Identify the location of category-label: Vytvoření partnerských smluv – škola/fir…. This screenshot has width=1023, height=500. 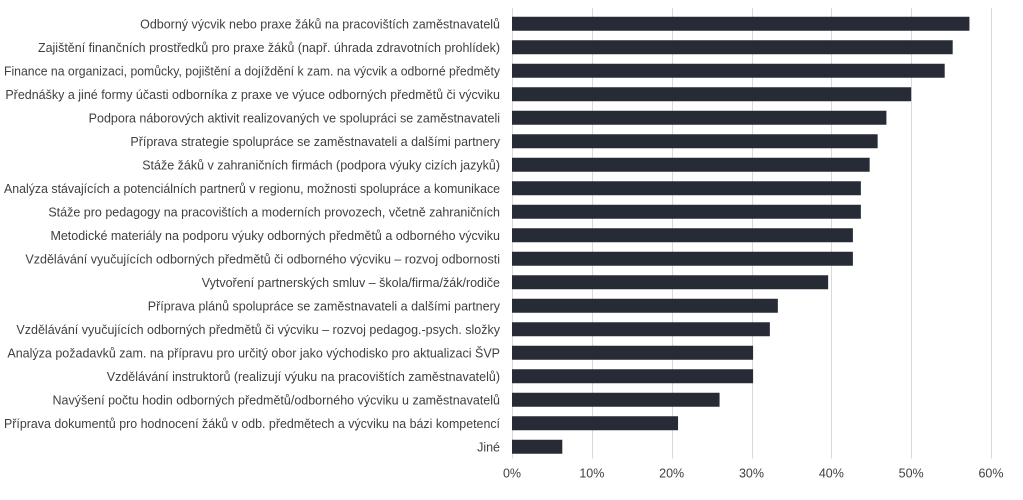
(351, 283).